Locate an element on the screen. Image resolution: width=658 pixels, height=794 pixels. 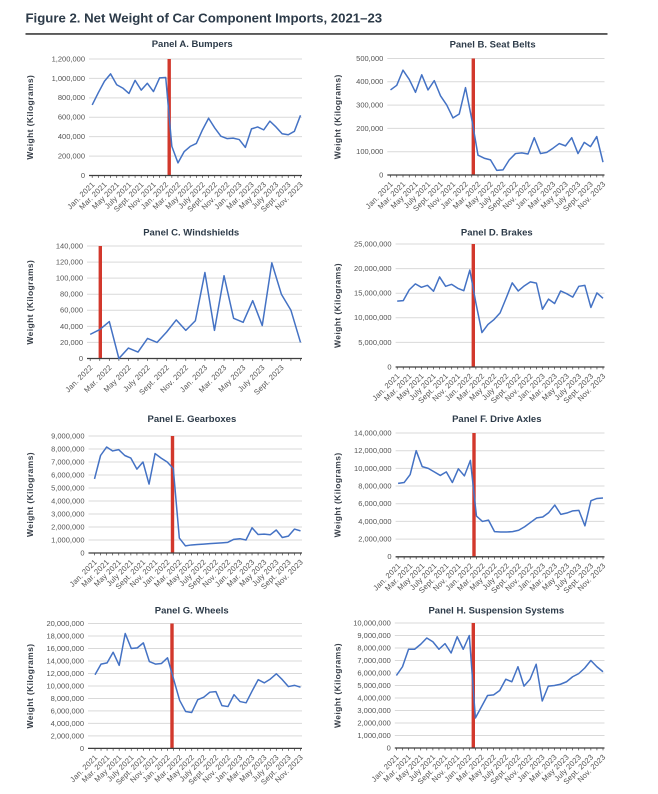
svg-text: 16,000,000 is located at coordinates (65, 648).